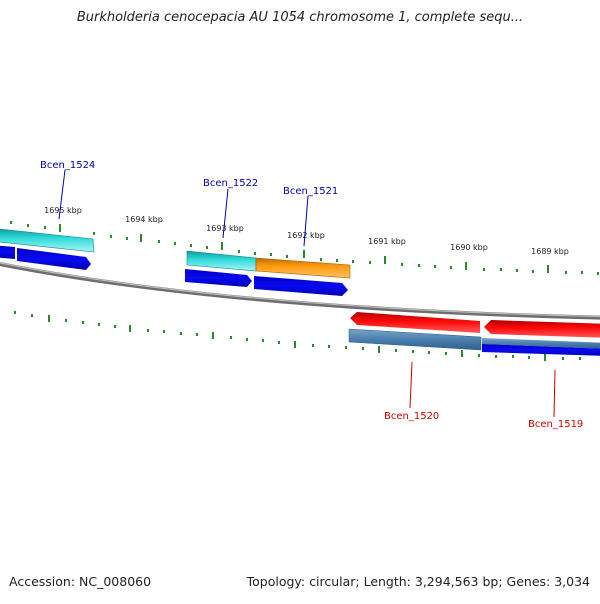 The image size is (600, 604). Describe the element at coordinates (541, 343) in the screenshot. I see `cds-feature-bcen-1519-top` at that location.